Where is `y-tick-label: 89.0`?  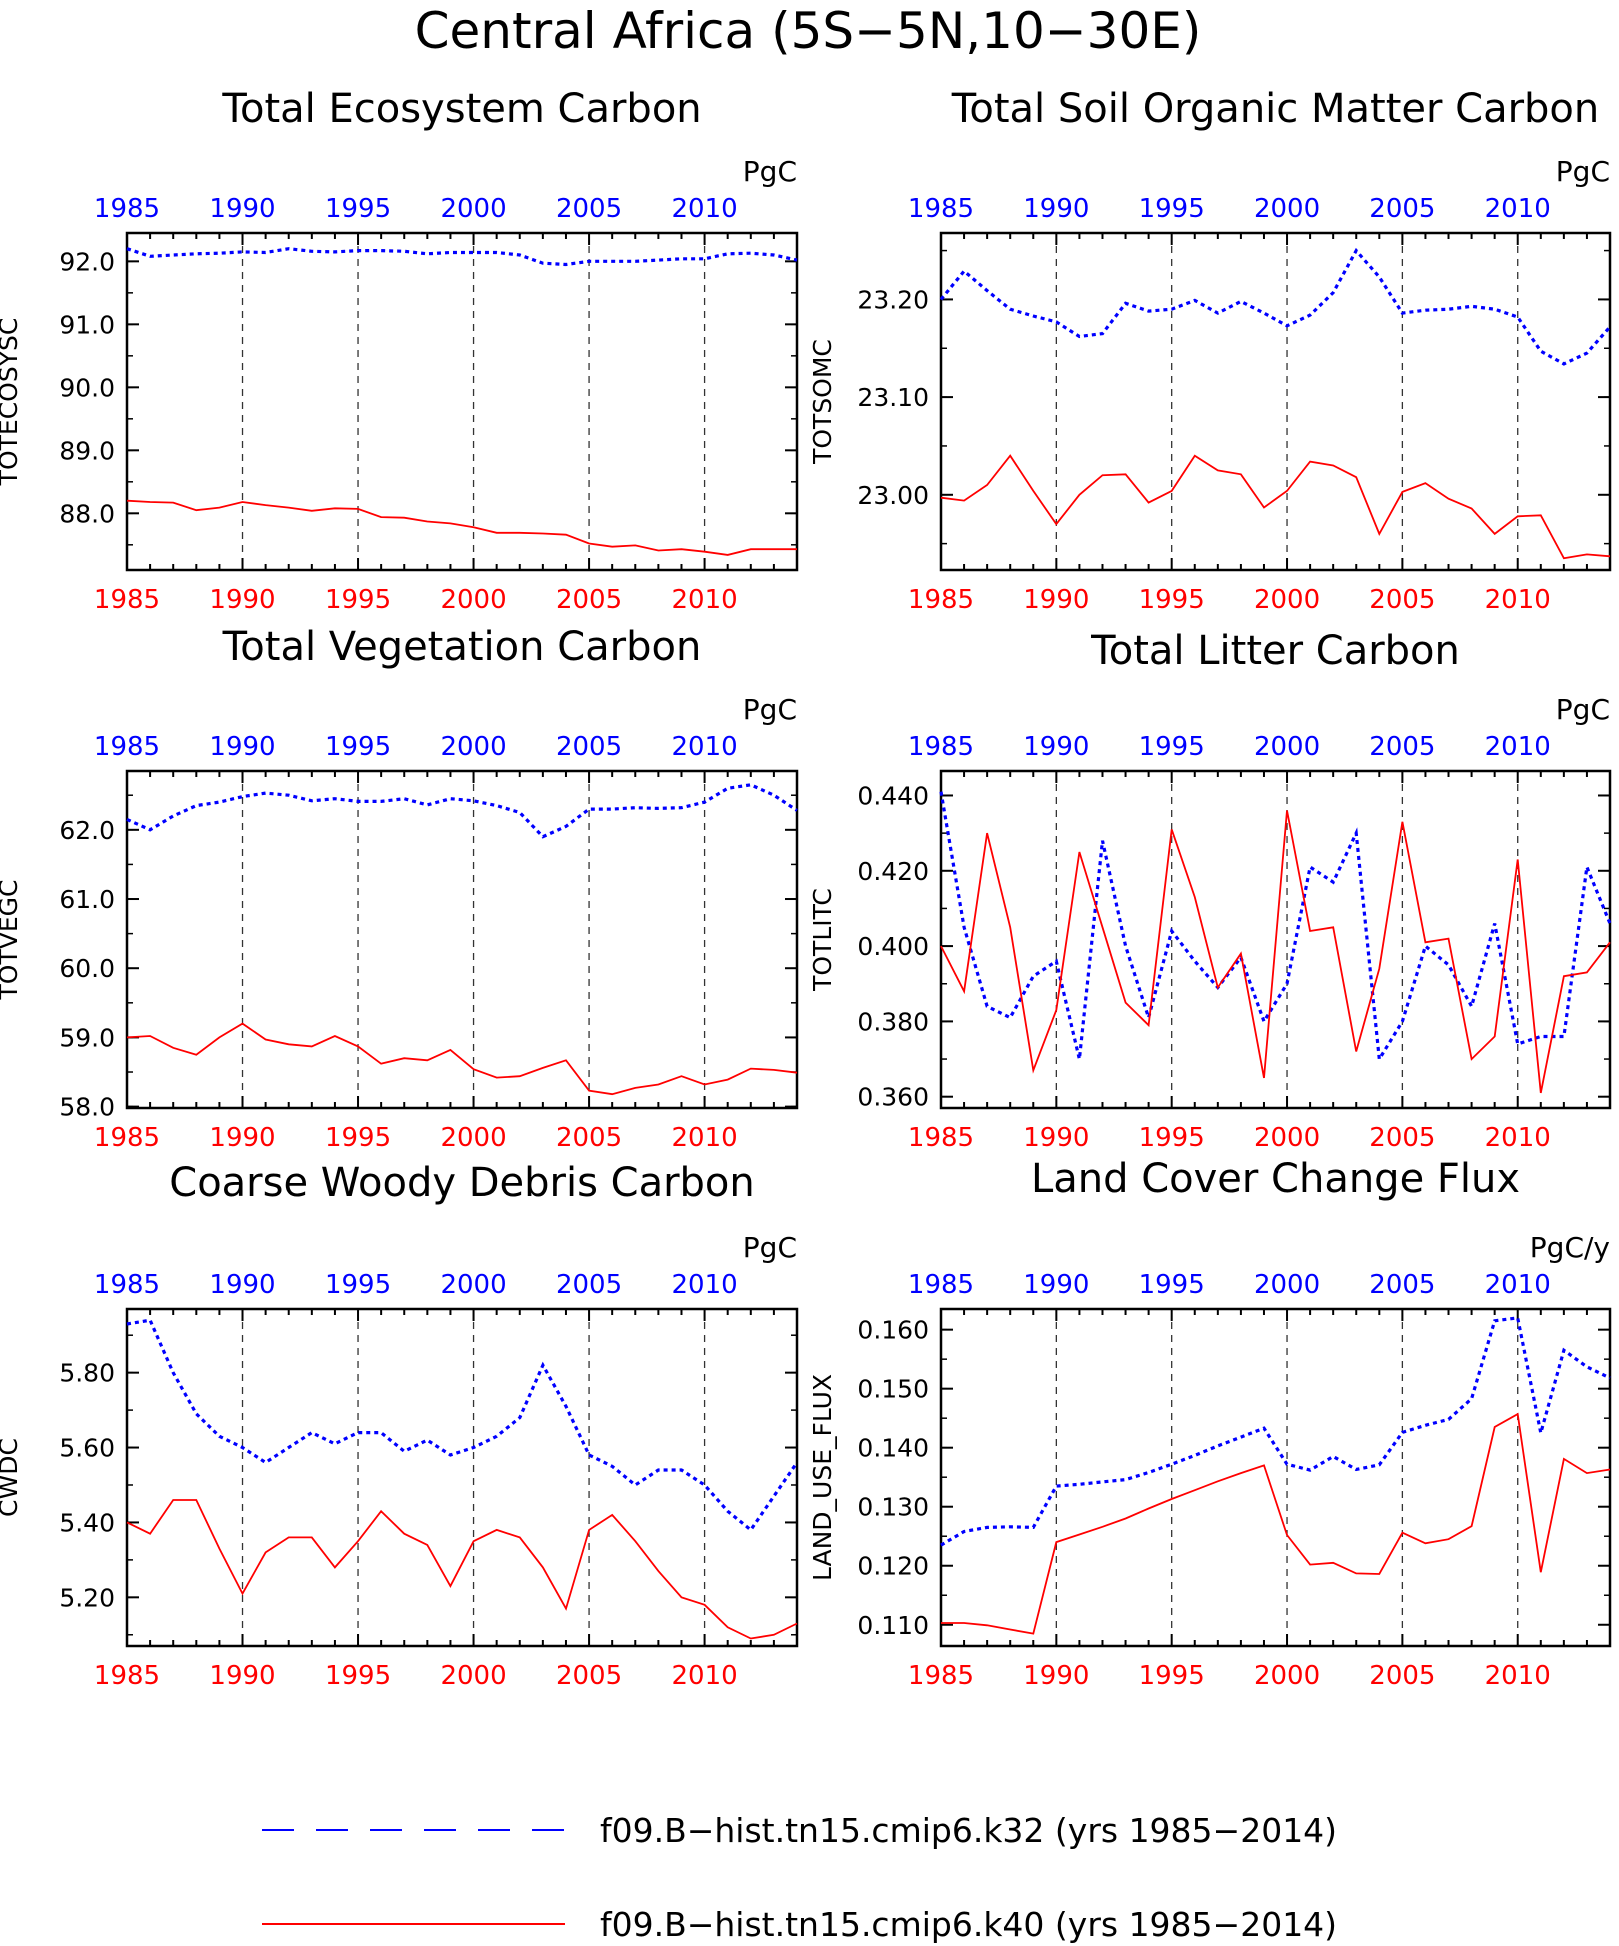 y-tick-label: 89.0 is located at coordinates (87, 450).